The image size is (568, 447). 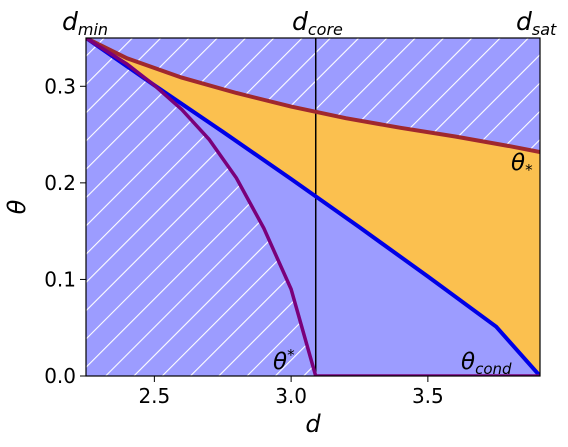 I want to click on y-axis-label: θ, so click(x=17, y=206).